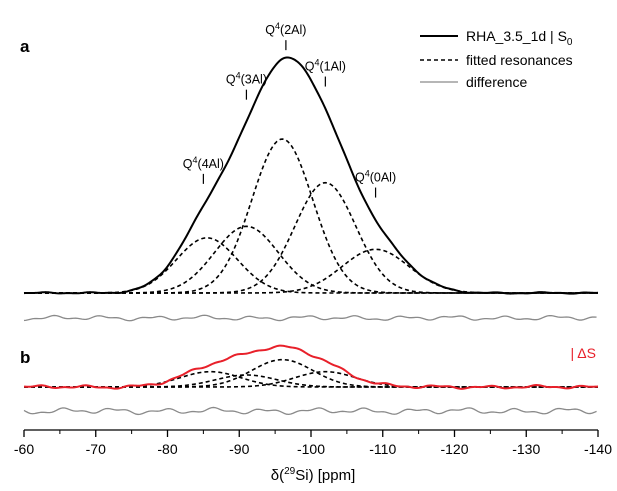 The height and width of the screenshot is (491, 617). What do you see at coordinates (289, 109) in the screenshot?
I see `peak-labels: Q4(4Al) Q4(3Al) Q4(2Al) Q4(1Al) Q4(0Al)` at bounding box center [289, 109].